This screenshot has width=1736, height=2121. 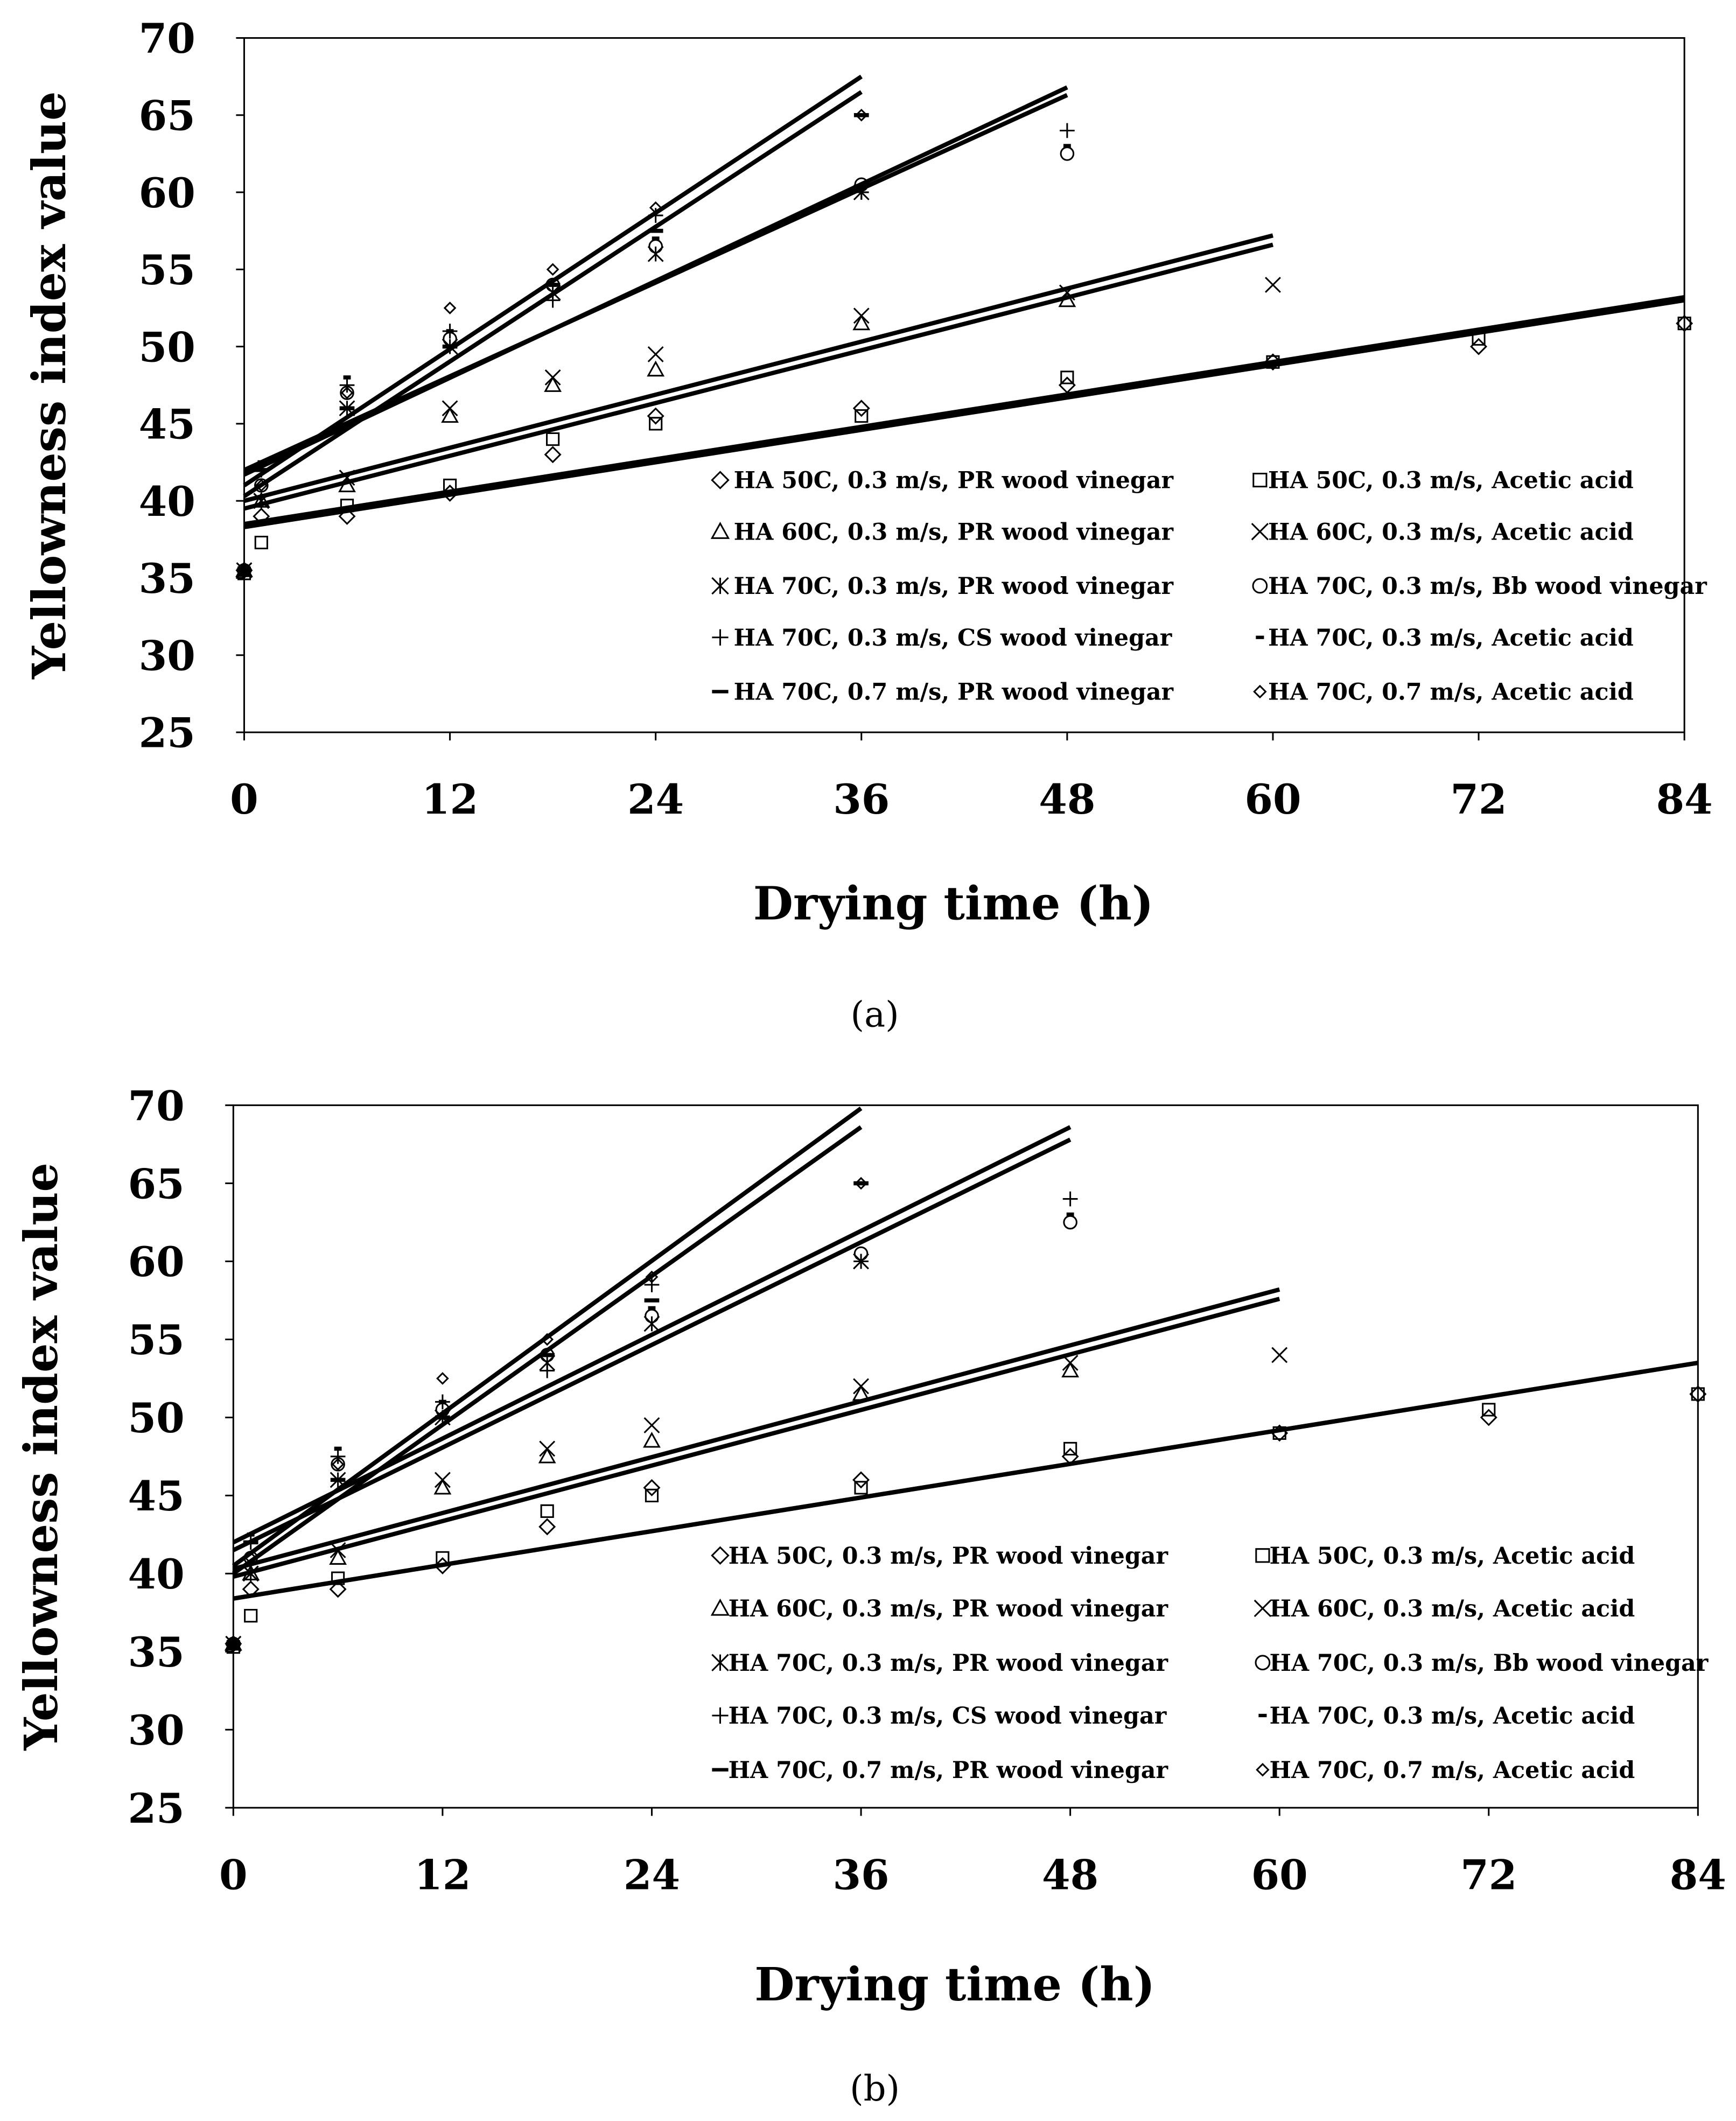 I want to click on x-tick-label: 12, so click(x=450, y=799).